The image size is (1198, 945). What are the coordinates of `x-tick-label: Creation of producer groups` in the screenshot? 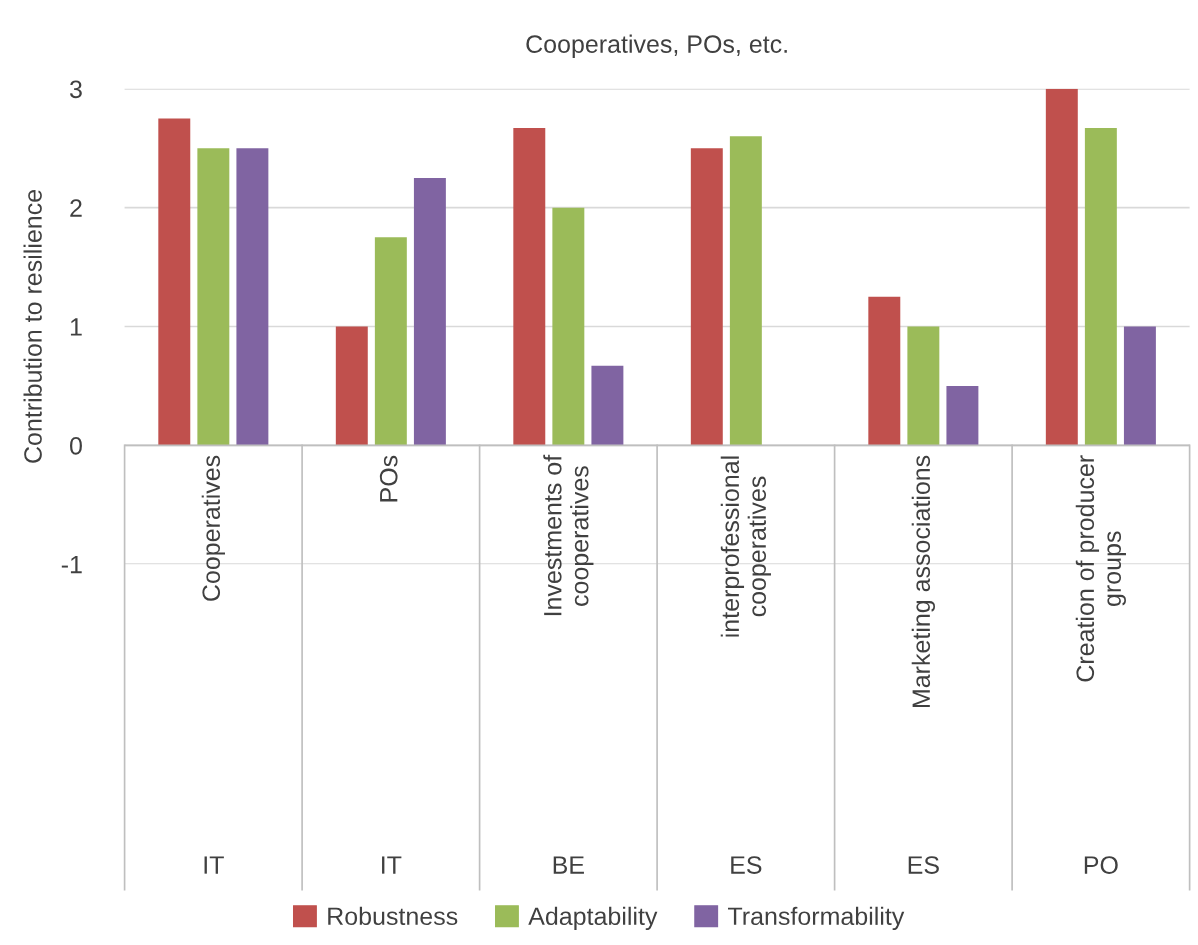 It's located at (1100, 568).